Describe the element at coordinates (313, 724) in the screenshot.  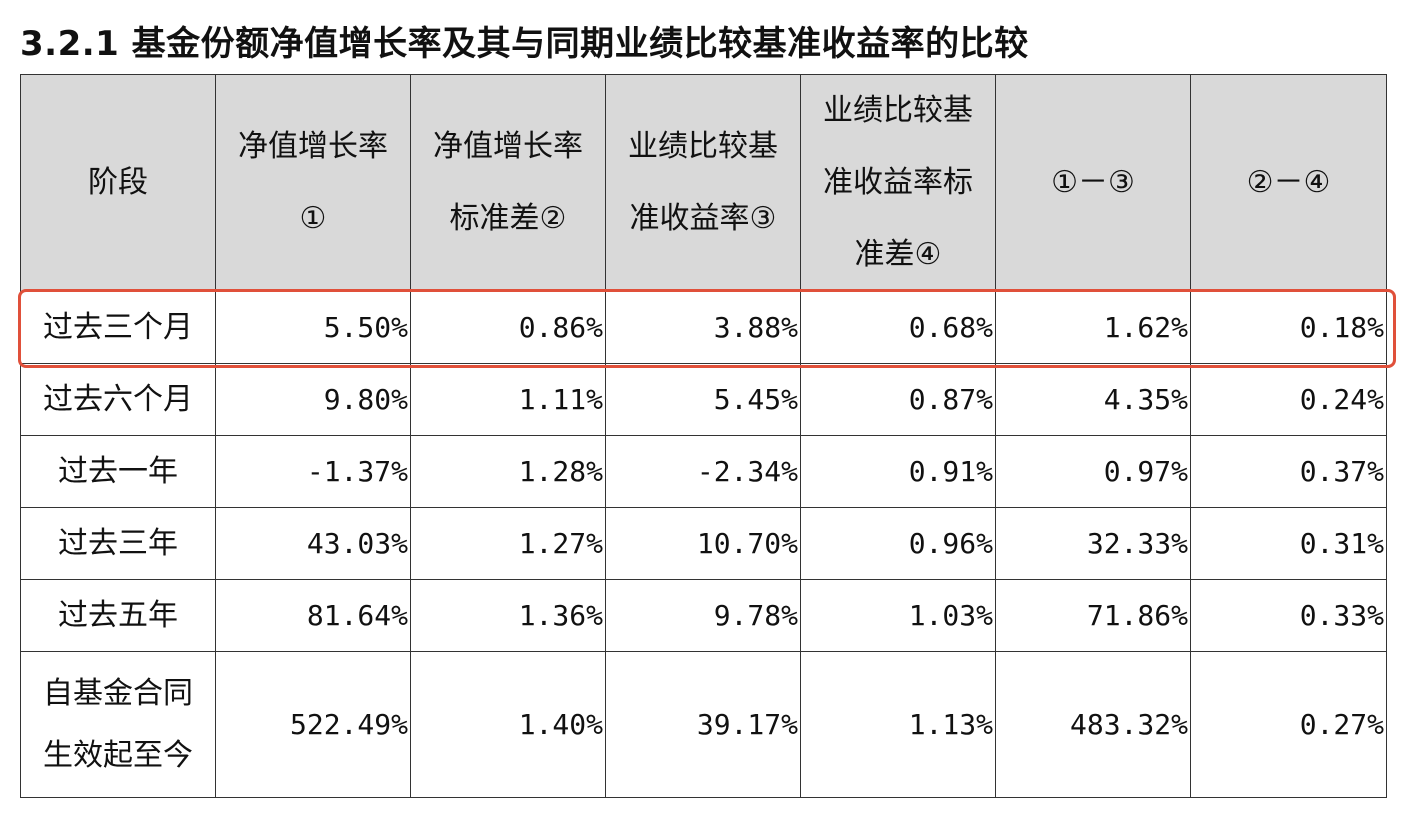
I see `value-cell: 522.49%` at that location.